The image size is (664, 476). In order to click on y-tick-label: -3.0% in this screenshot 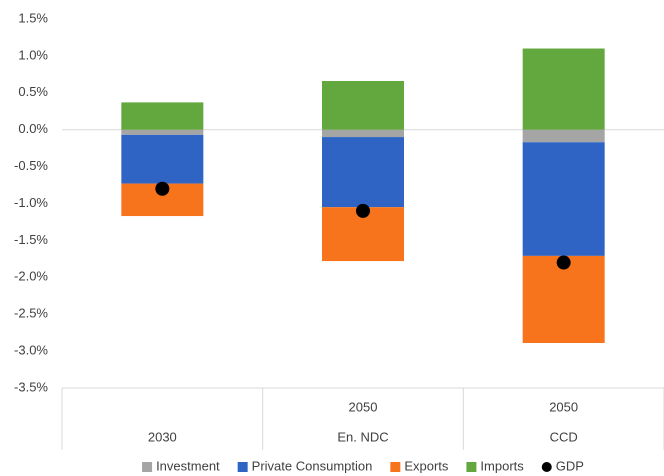, I will do `click(31, 350)`.